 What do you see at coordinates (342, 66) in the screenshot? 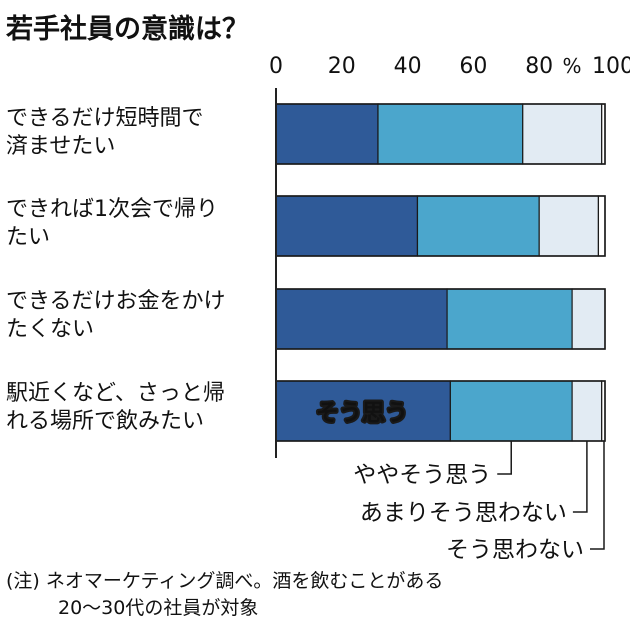
I see `x-tick-label: 20` at bounding box center [342, 66].